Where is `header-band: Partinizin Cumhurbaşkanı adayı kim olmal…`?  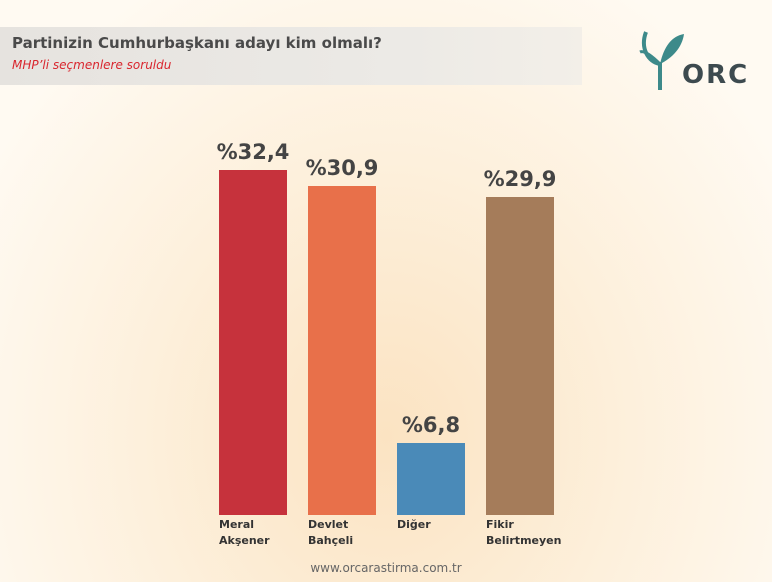 header-band: Partinizin Cumhurbaşkanı adayı kim olmal… is located at coordinates (291, 56).